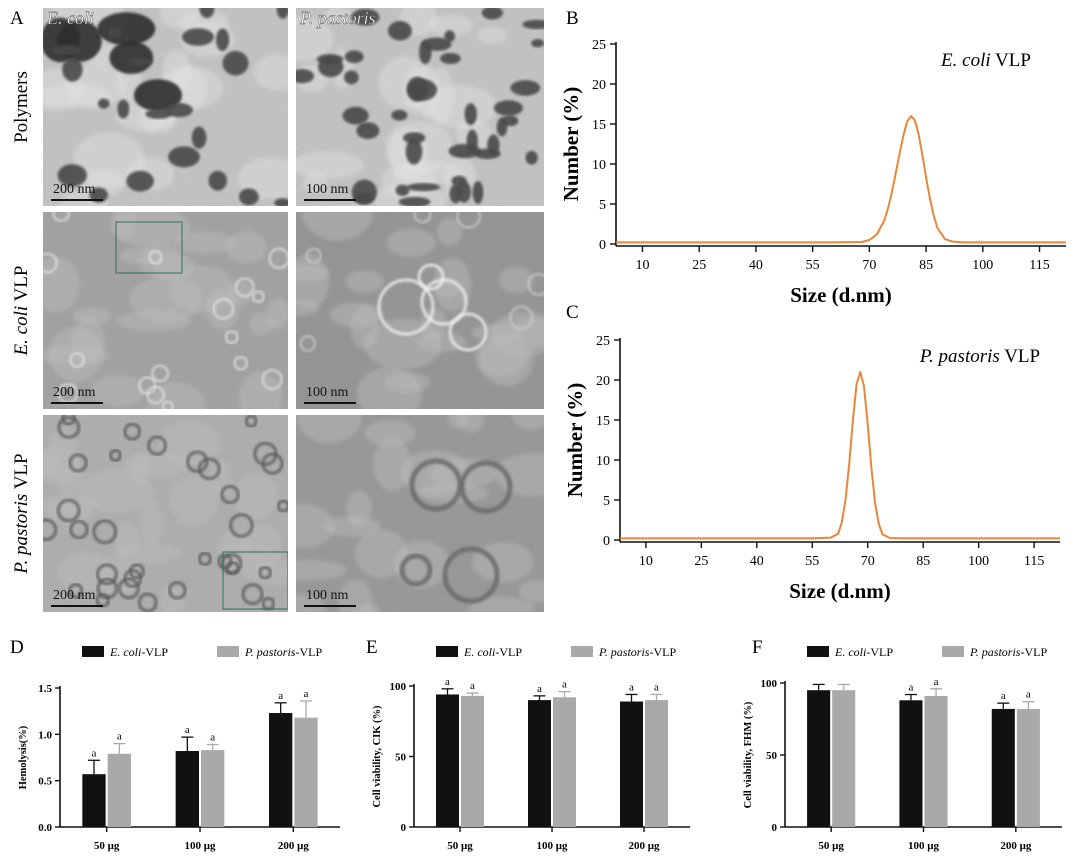  What do you see at coordinates (107, 846) in the screenshot?
I see `x-tick-label: 50 μg` at bounding box center [107, 846].